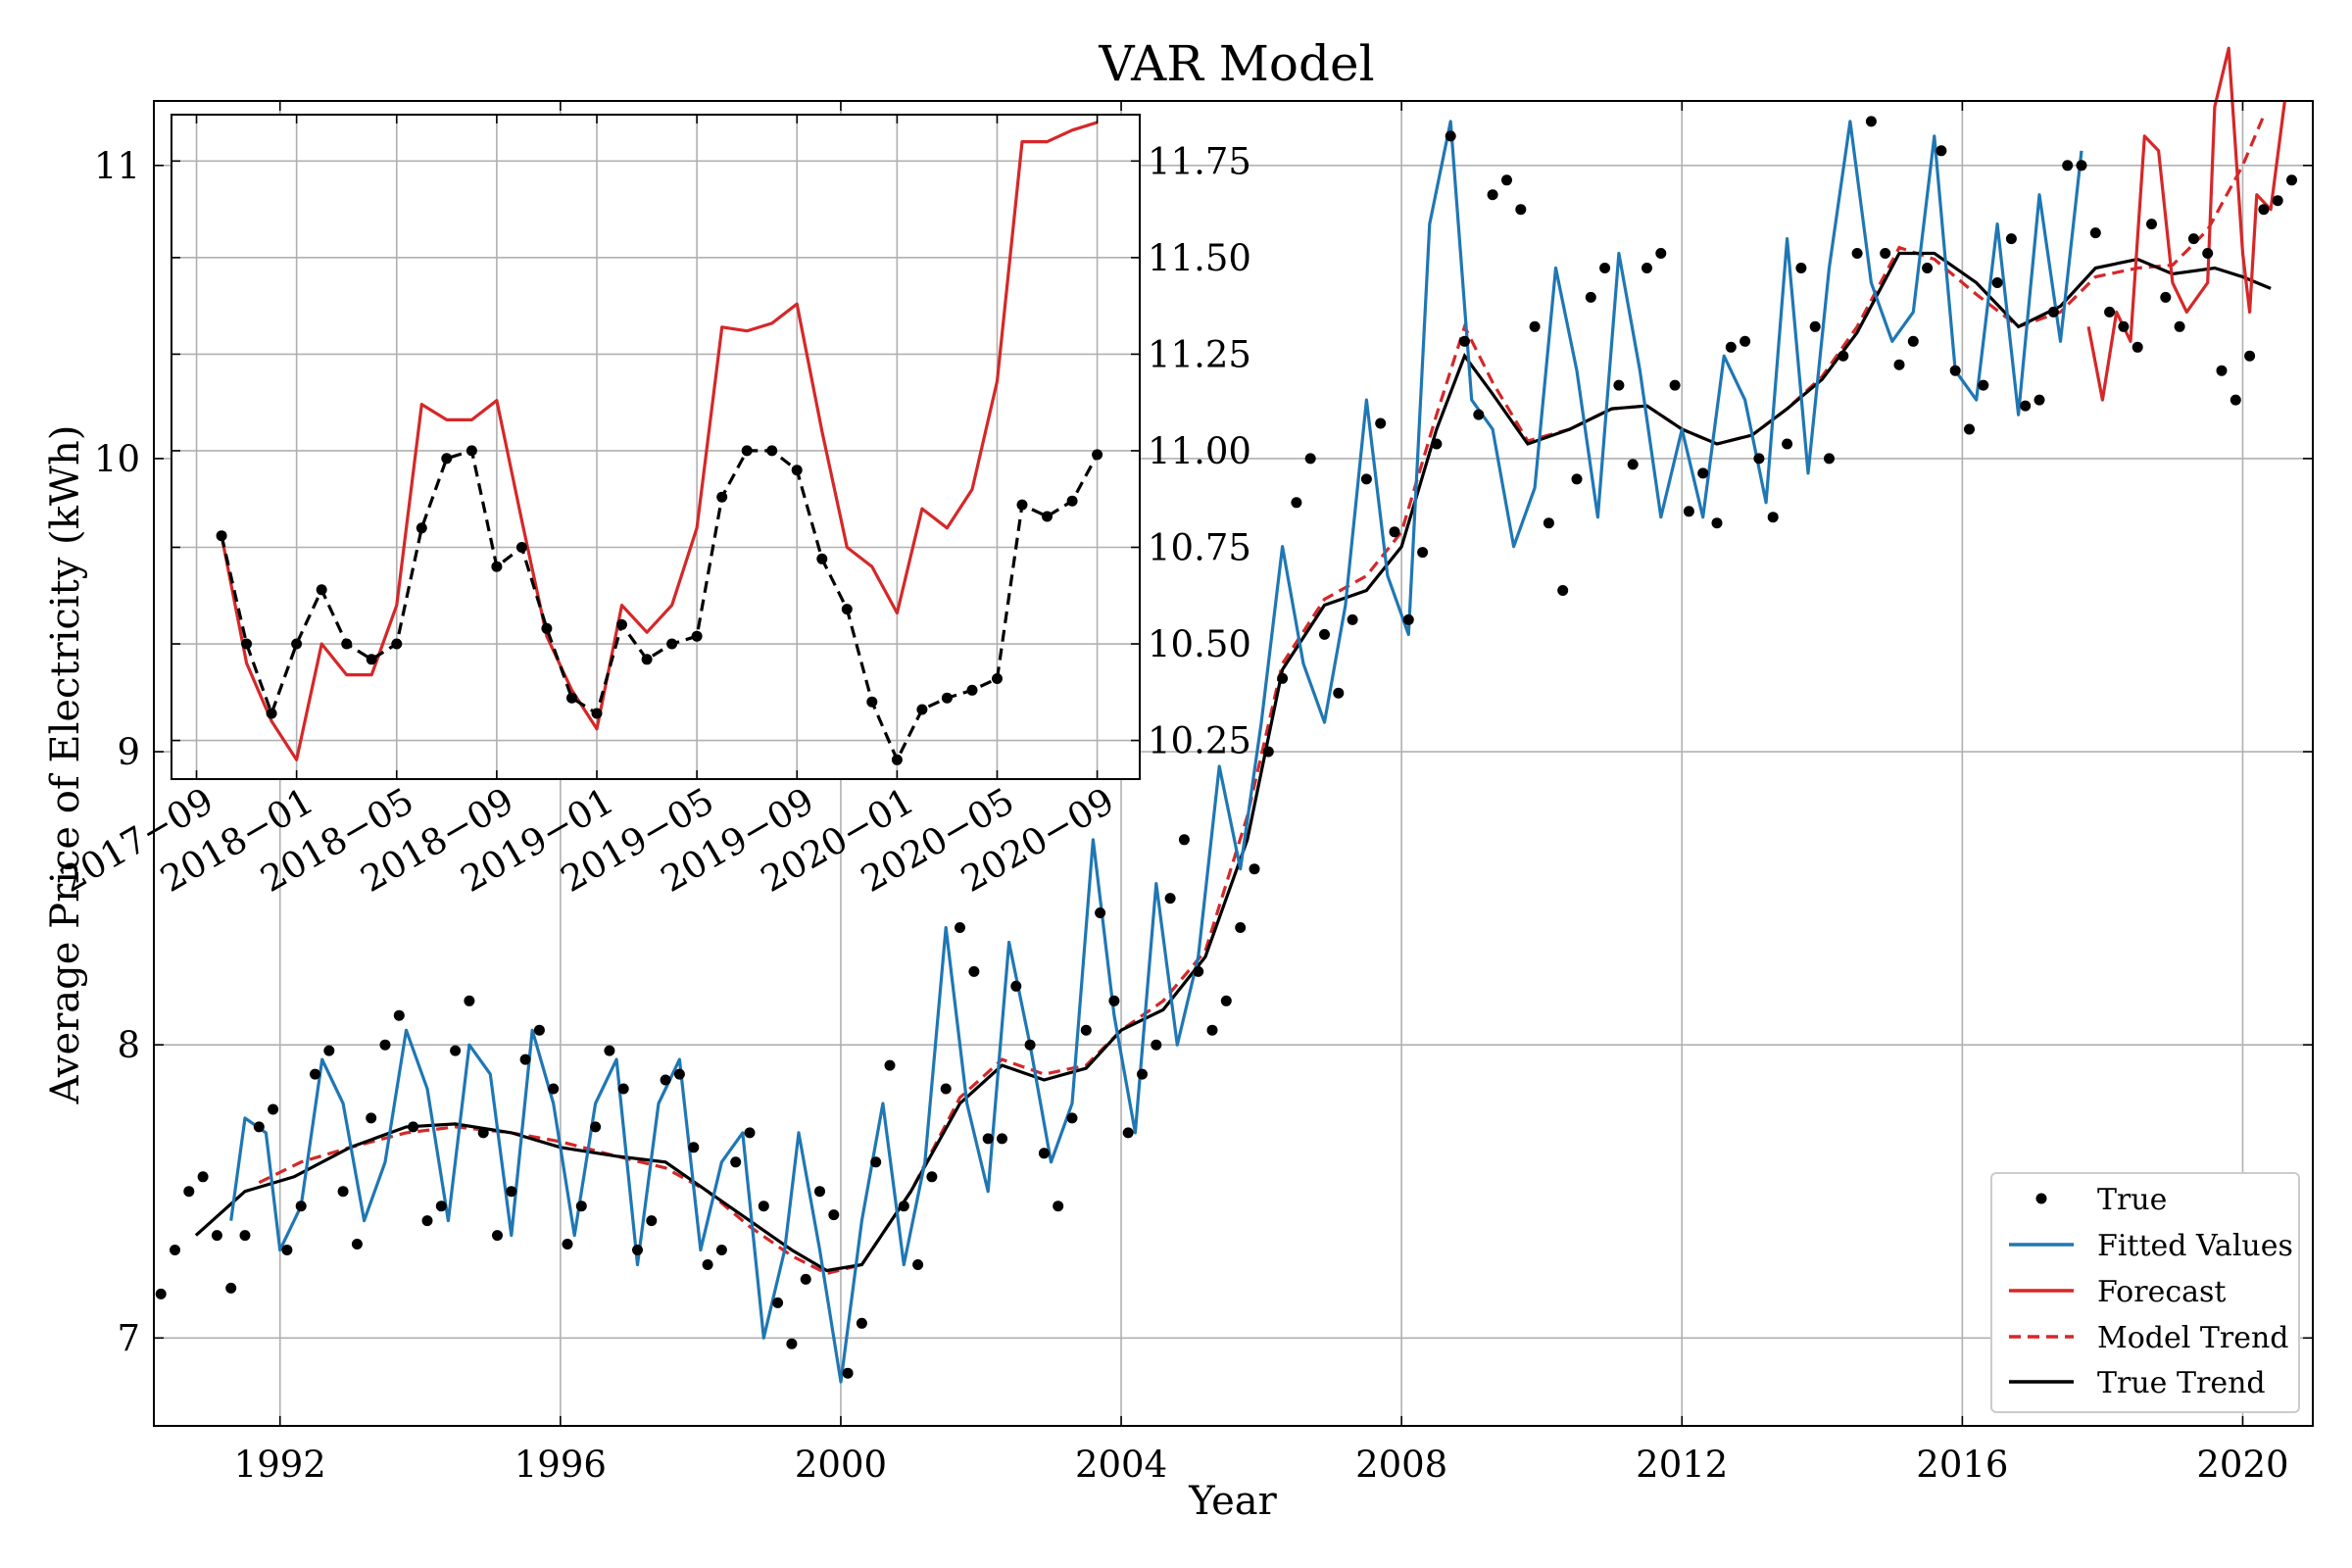 The image size is (2352, 1568). Describe the element at coordinates (1199, 644) in the screenshot. I see `inset-y-tick-label: 10.50` at that location.